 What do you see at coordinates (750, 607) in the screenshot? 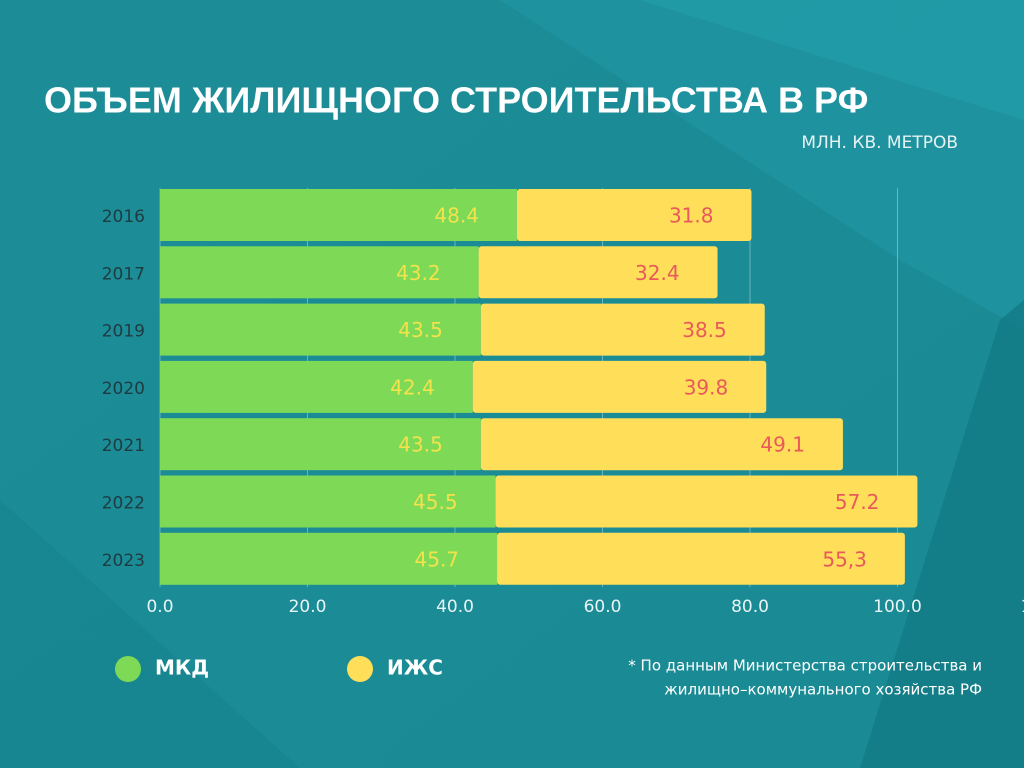
I see `x-tick-label: 80.0` at bounding box center [750, 607].